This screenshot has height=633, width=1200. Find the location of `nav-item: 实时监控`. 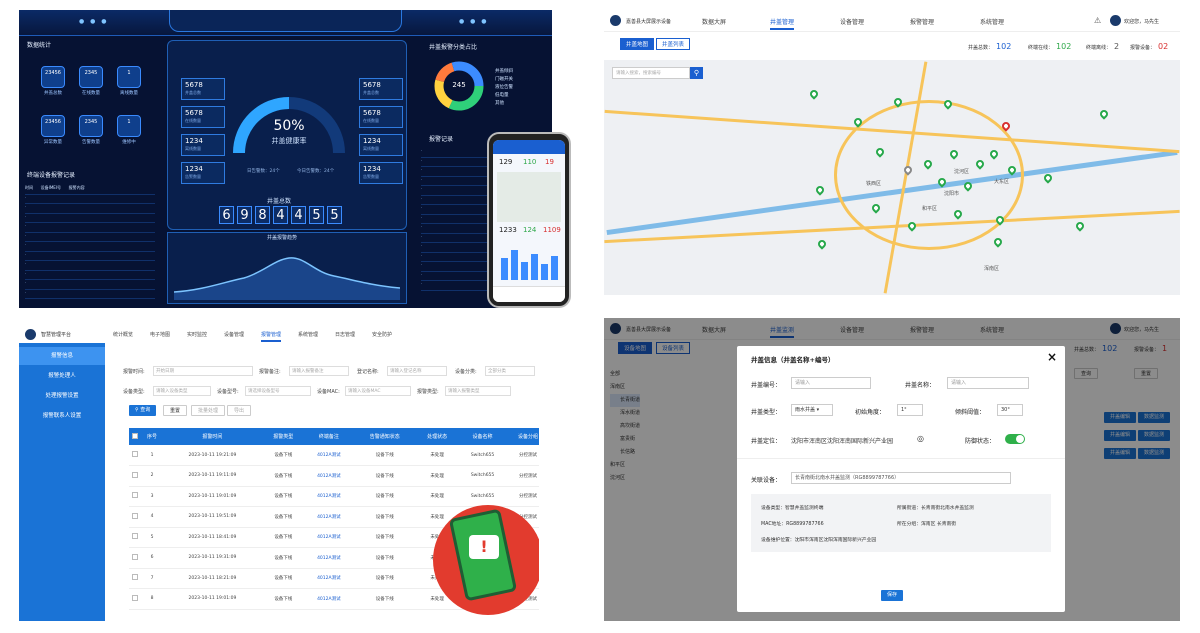

nav-item: 实时监控 is located at coordinates (197, 335).